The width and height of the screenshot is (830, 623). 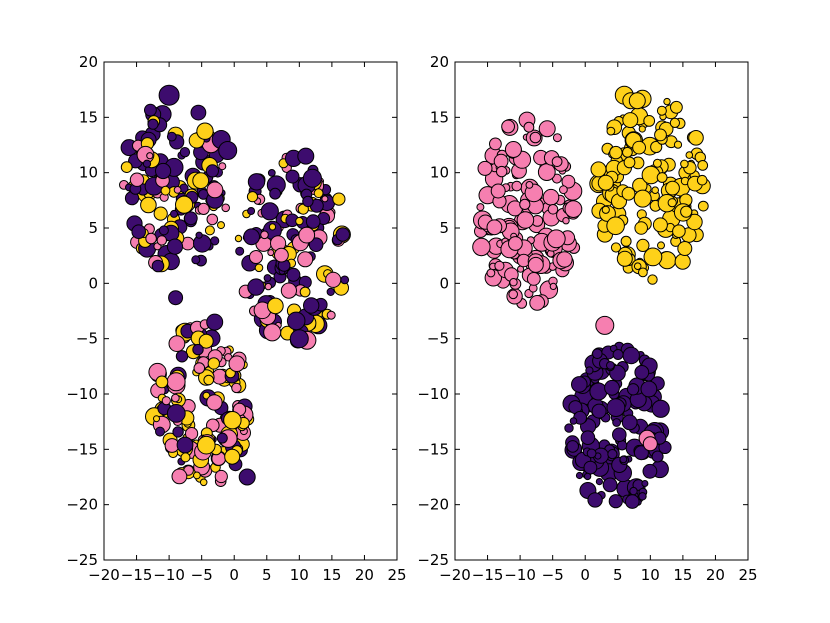 I want to click on right-y-tick-label: −20, so click(x=433, y=505).